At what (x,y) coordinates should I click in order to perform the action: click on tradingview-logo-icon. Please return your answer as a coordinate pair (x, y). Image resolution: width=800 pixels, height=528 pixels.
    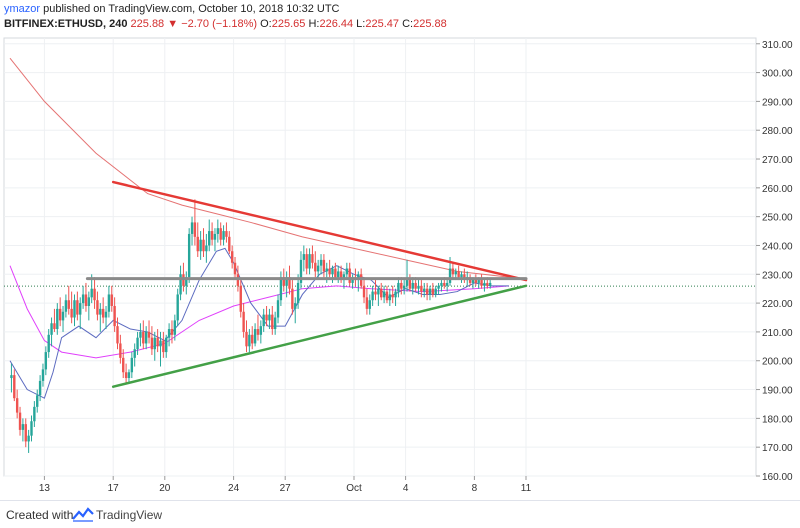
    Looking at the image, I should click on (83, 514).